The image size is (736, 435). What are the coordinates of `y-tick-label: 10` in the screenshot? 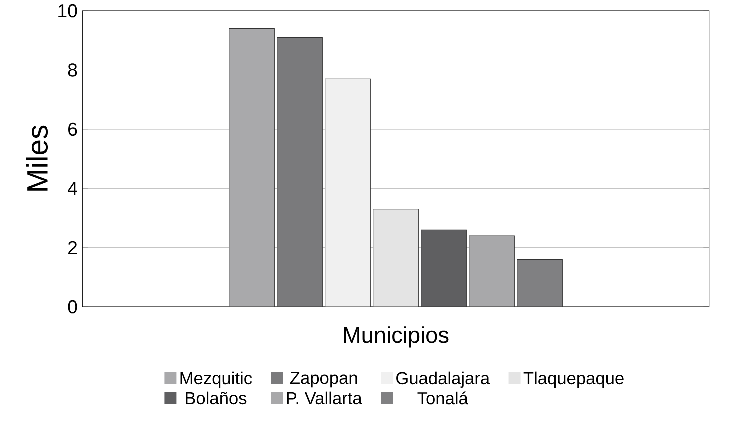 It's located at (68, 11).